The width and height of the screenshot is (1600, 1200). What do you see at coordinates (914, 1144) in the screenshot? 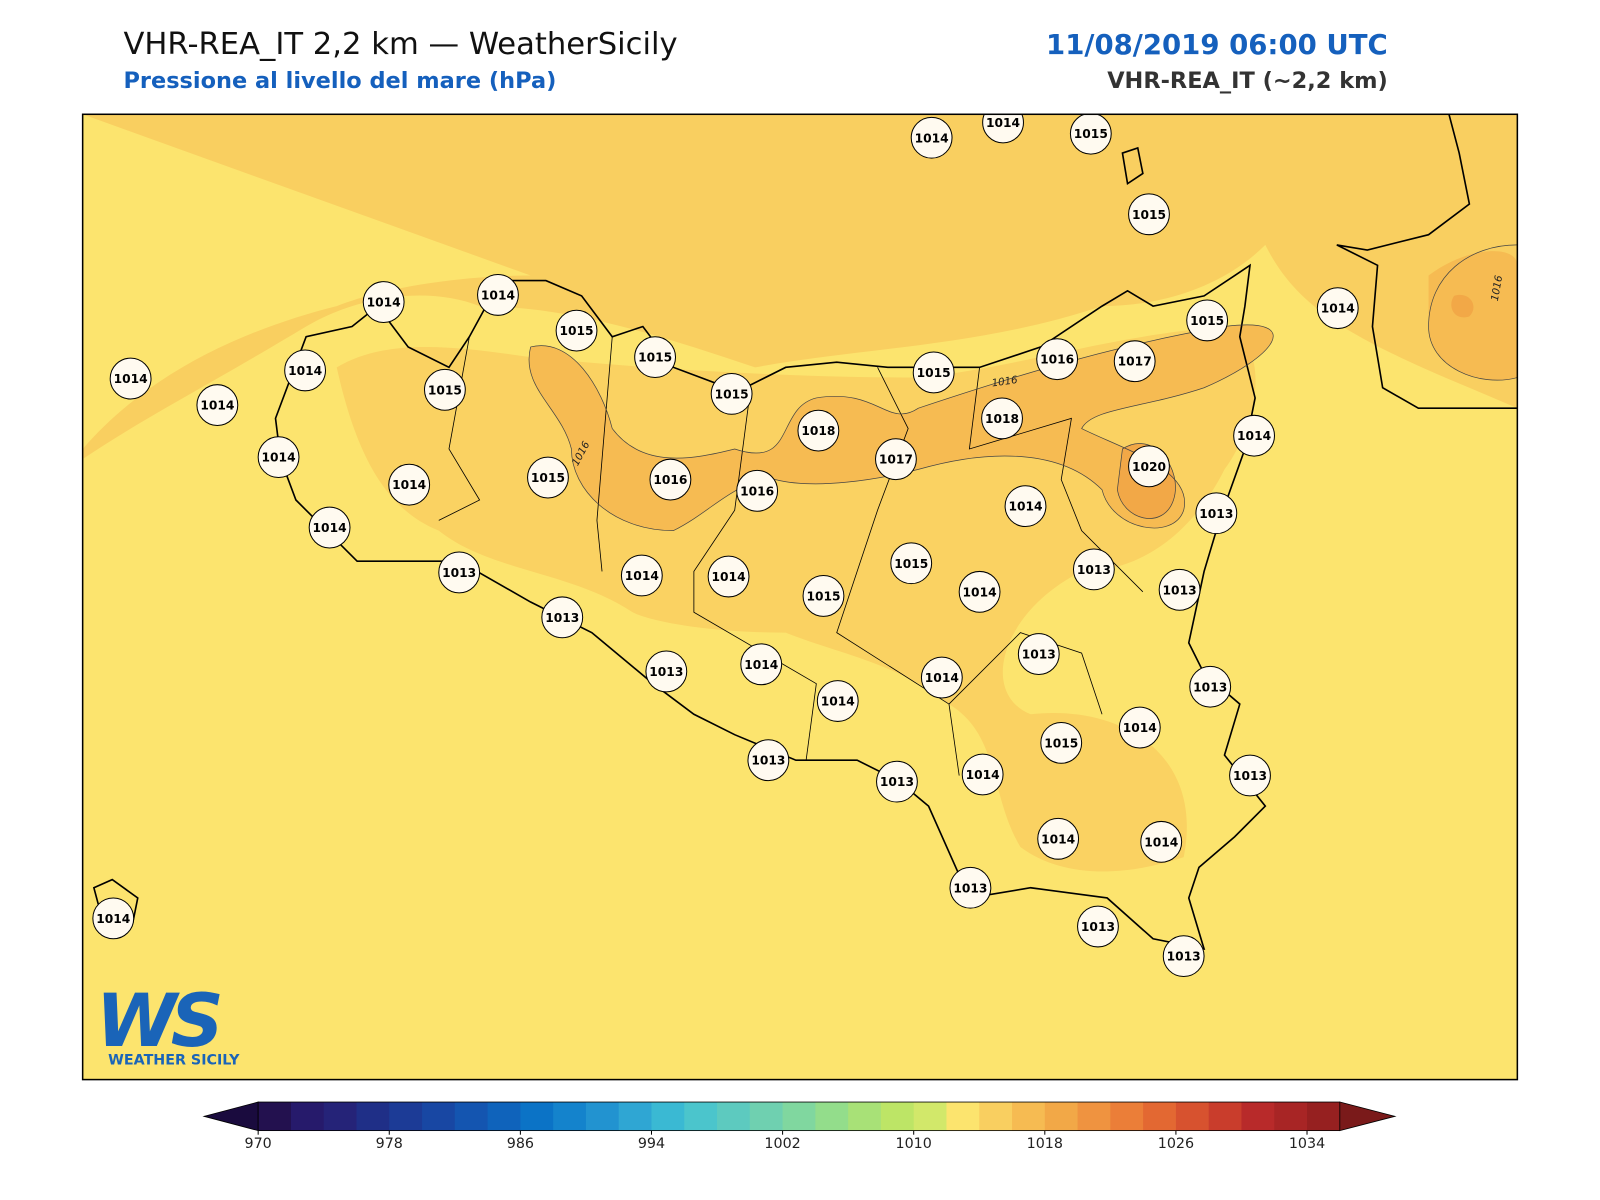
I see `colorbar-tick-label: 1010` at bounding box center [914, 1144].